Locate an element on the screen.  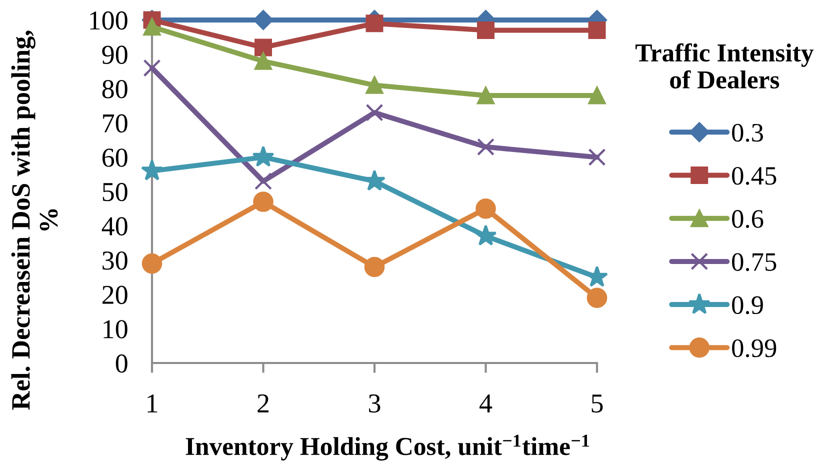
legend-label: 0.6 is located at coordinates (748, 219).